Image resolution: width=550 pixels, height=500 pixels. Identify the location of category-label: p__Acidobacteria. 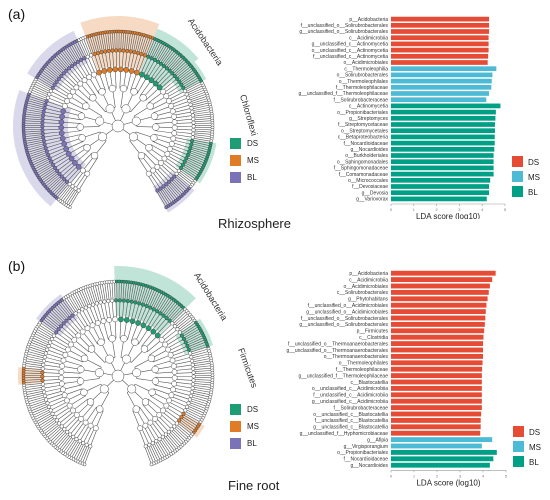
(368, 274).